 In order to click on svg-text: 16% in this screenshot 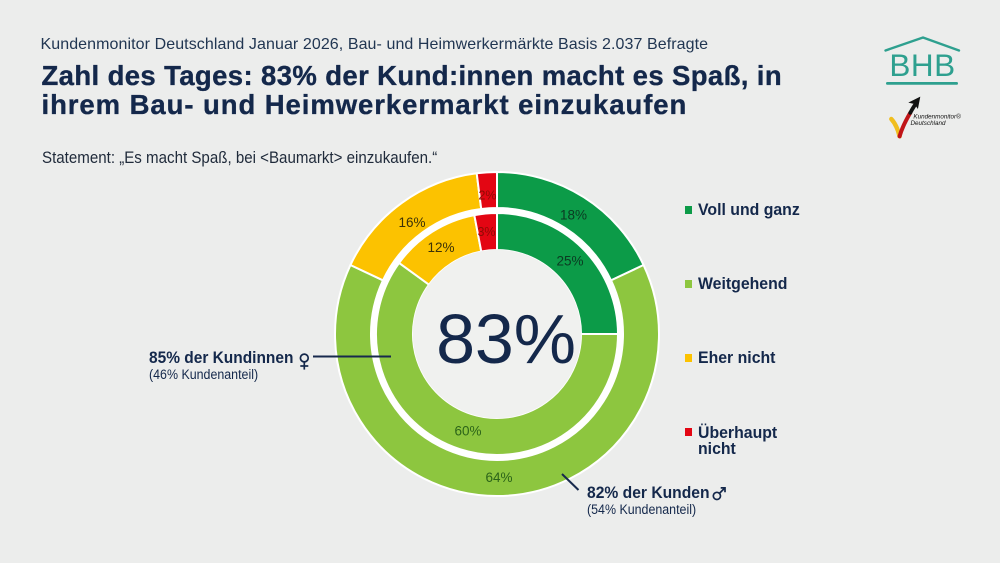, I will do `click(411, 222)`.